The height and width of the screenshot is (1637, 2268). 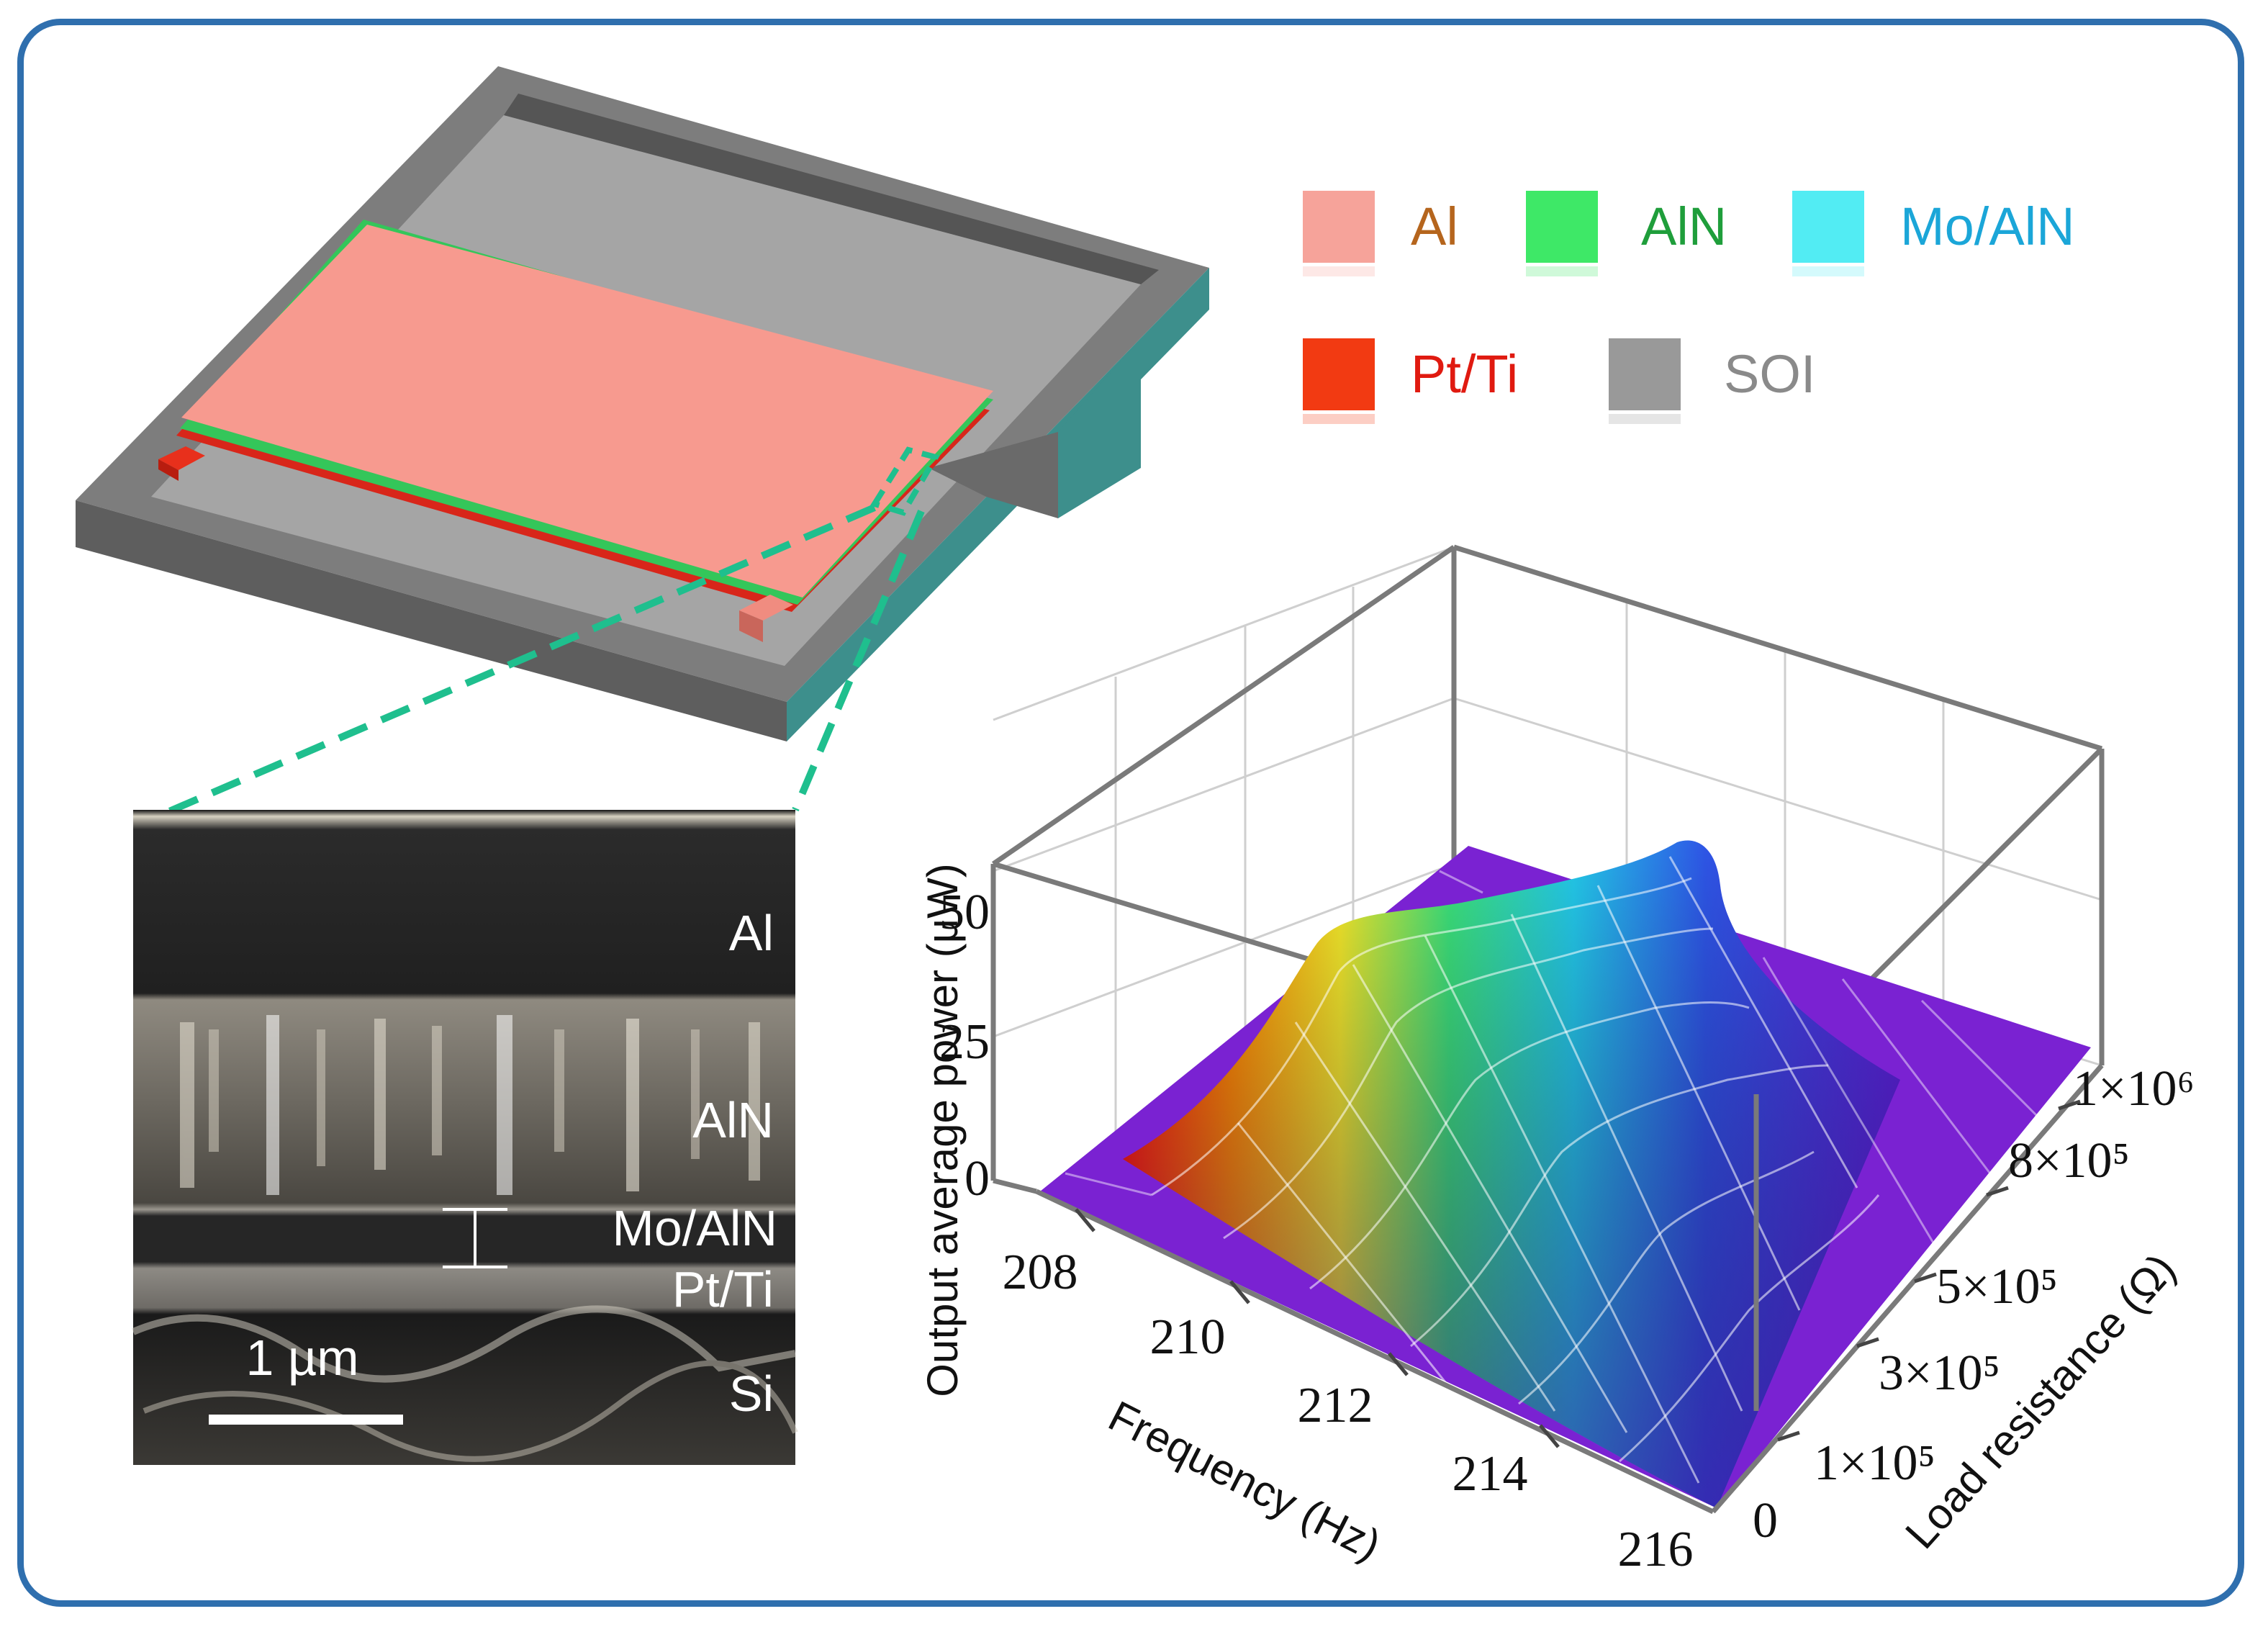 What do you see at coordinates (965, 1042) in the screenshot?
I see `z-tick-25: 25` at bounding box center [965, 1042].